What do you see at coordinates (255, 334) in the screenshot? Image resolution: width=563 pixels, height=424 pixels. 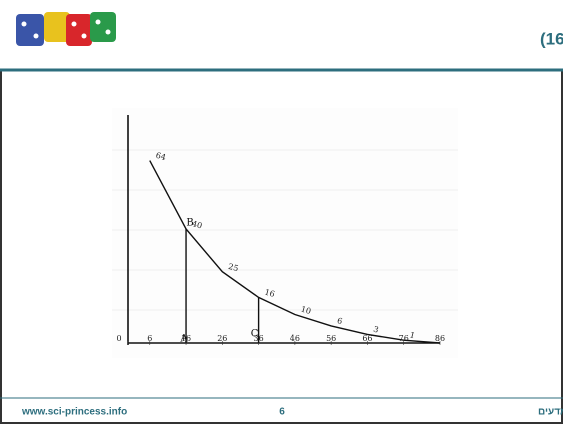 I see `point-letter: C` at bounding box center [255, 334].